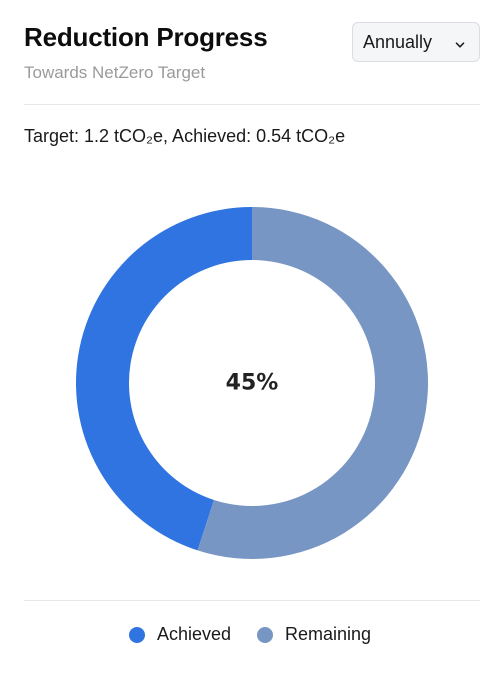  Describe the element at coordinates (146, 37) in the screenshot. I see `card-title: Reduction Progress` at that location.